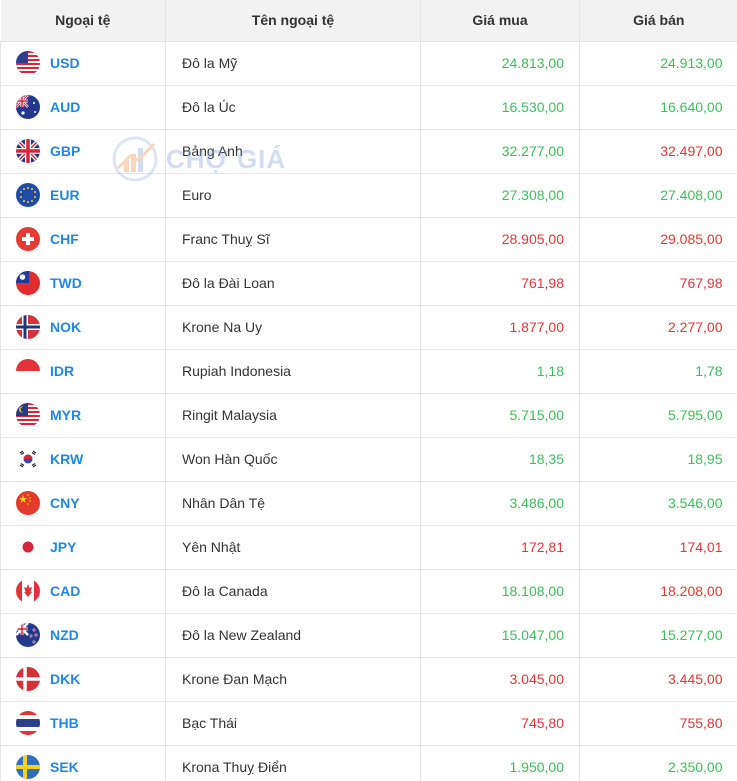 Image resolution: width=737 pixels, height=781 pixels. Describe the element at coordinates (83, 283) in the screenshot. I see `currency-code-cell: TWD` at that location.